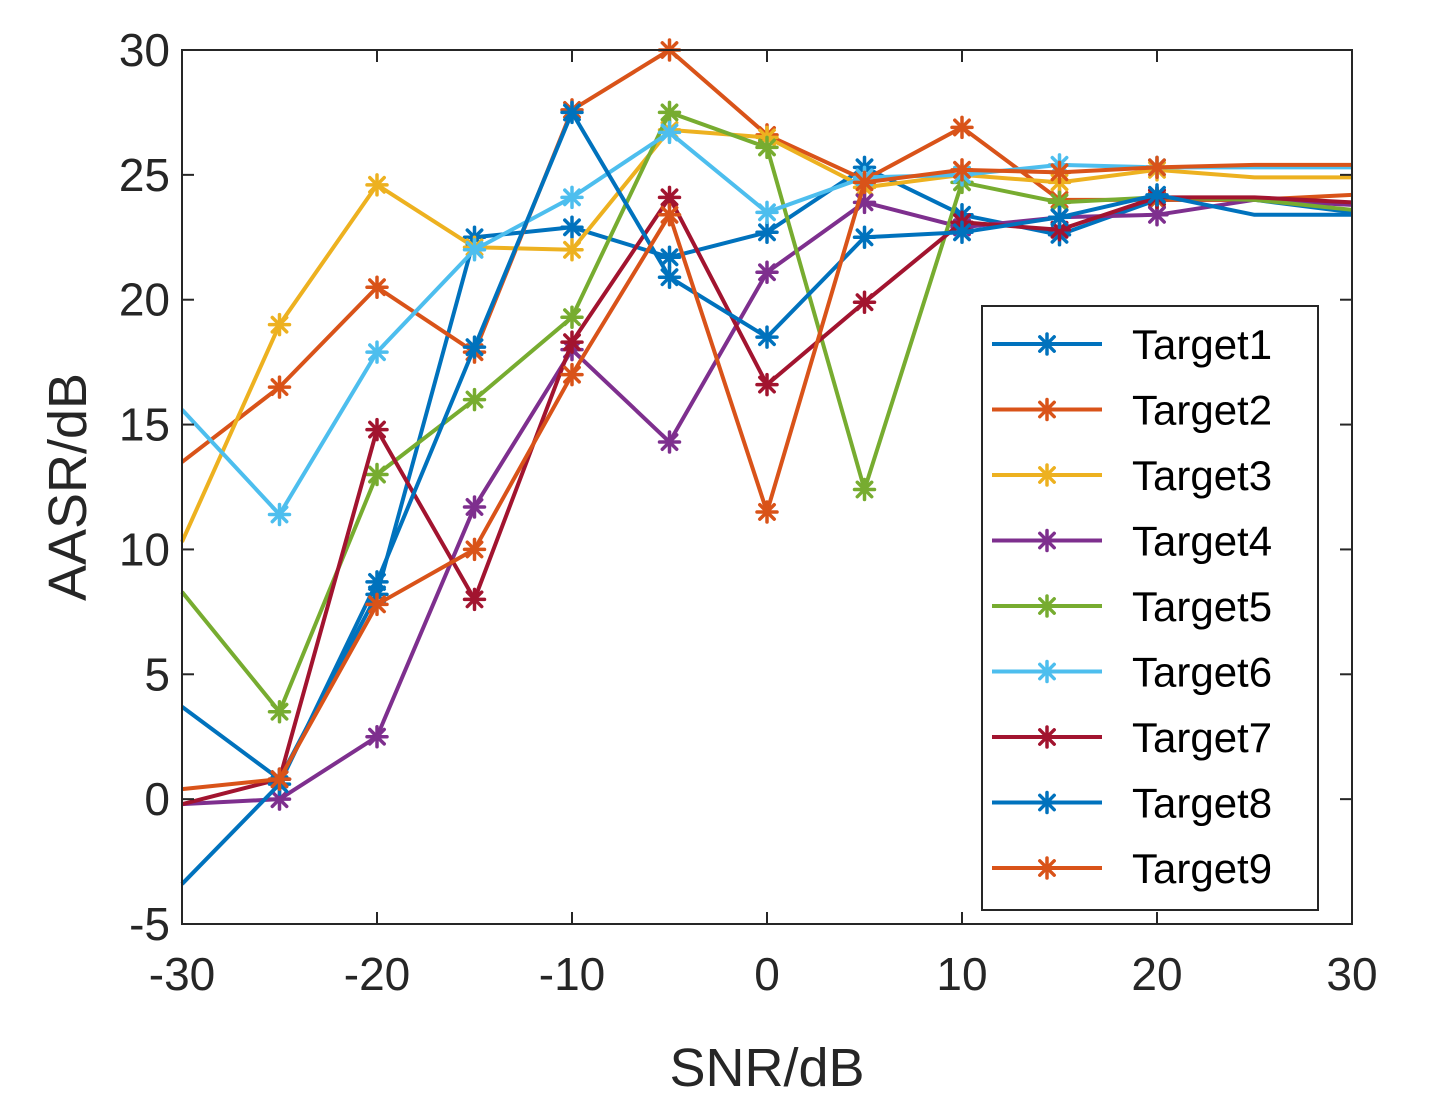  Describe the element at coordinates (157, 674) in the screenshot. I see `y-tick-label: 5` at that location.